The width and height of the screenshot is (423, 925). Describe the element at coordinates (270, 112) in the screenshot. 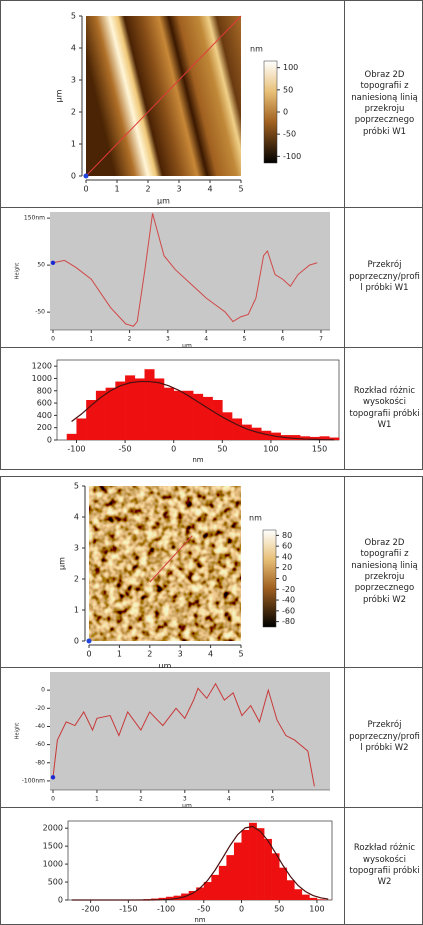

I see `colorbar` at that location.